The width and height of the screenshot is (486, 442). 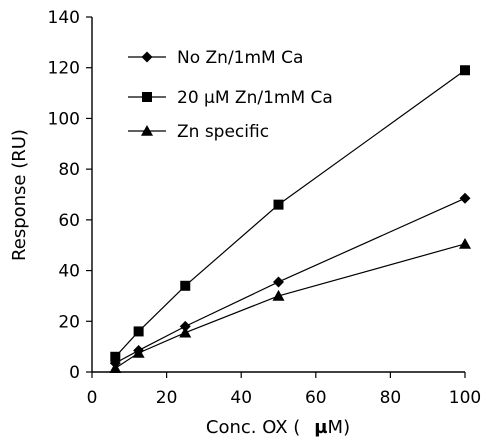 I want to click on legend-item: 20 µM Zn/1mM Ca, so click(x=230, y=98).